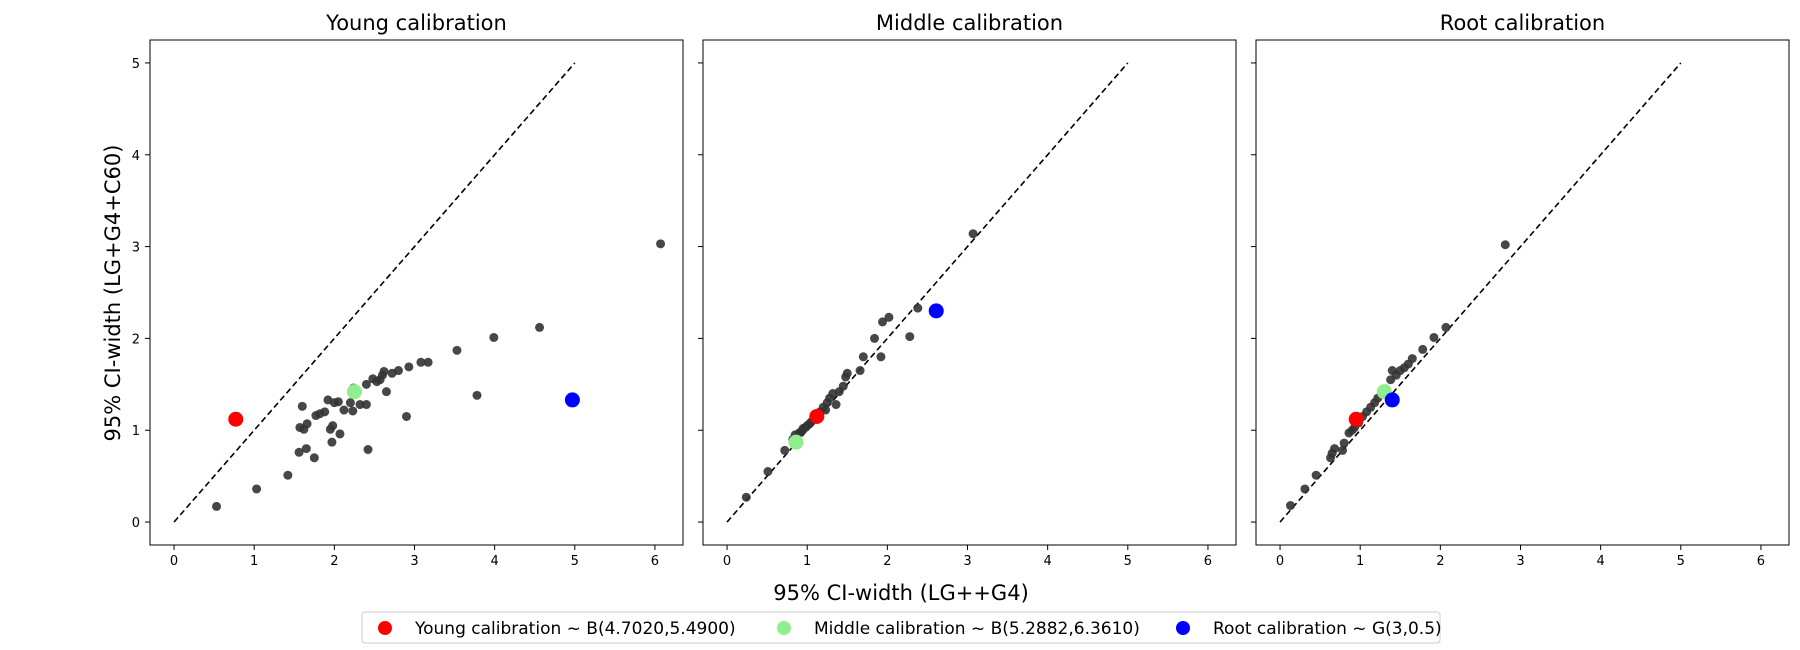 This screenshot has height=650, width=1800. I want to click on y-tick-label: 0, so click(136, 523).